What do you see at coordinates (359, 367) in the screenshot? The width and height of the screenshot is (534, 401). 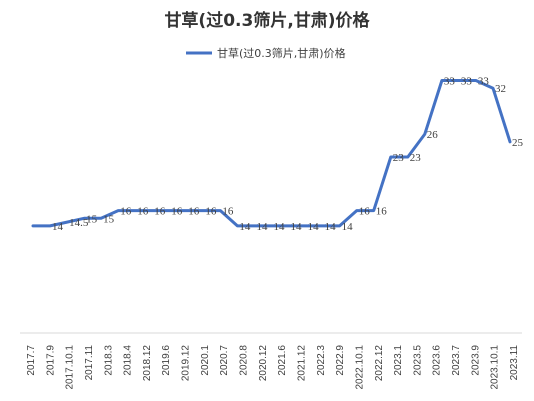 I see `x-tick-label: 2022.10.1` at bounding box center [359, 367].